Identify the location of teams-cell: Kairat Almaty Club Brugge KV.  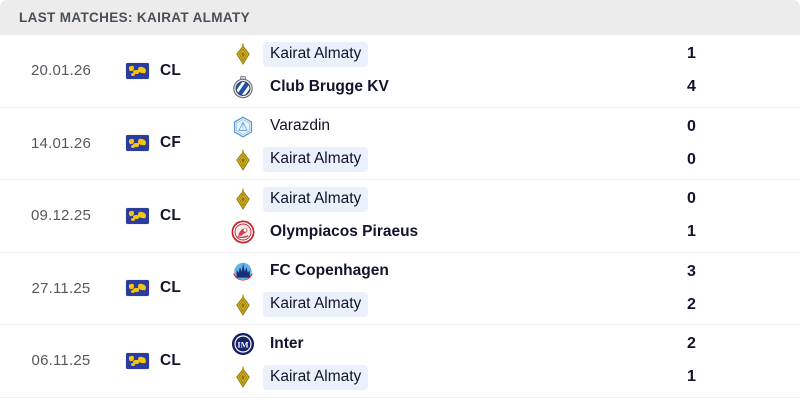
(416, 71).